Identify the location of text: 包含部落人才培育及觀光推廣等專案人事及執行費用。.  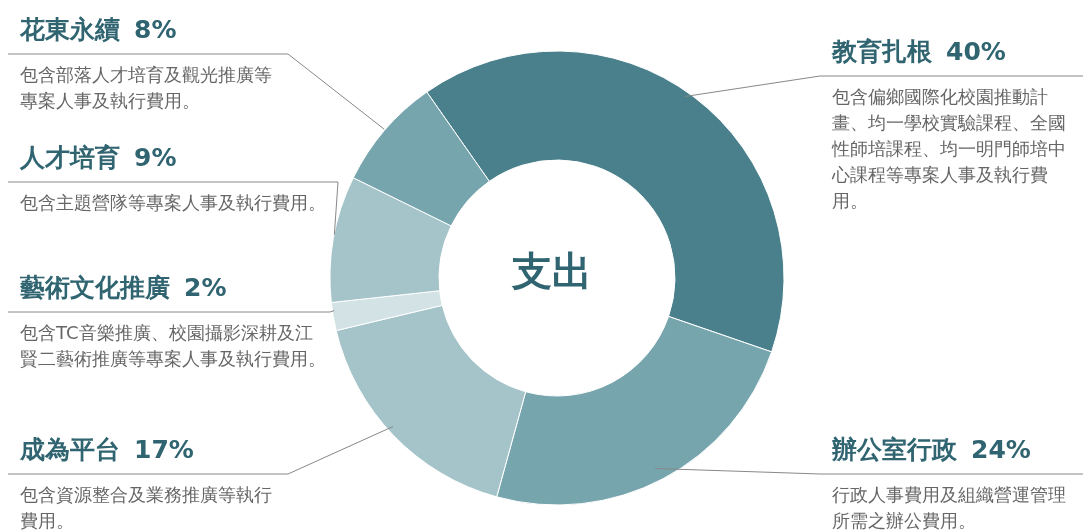
(146, 88).